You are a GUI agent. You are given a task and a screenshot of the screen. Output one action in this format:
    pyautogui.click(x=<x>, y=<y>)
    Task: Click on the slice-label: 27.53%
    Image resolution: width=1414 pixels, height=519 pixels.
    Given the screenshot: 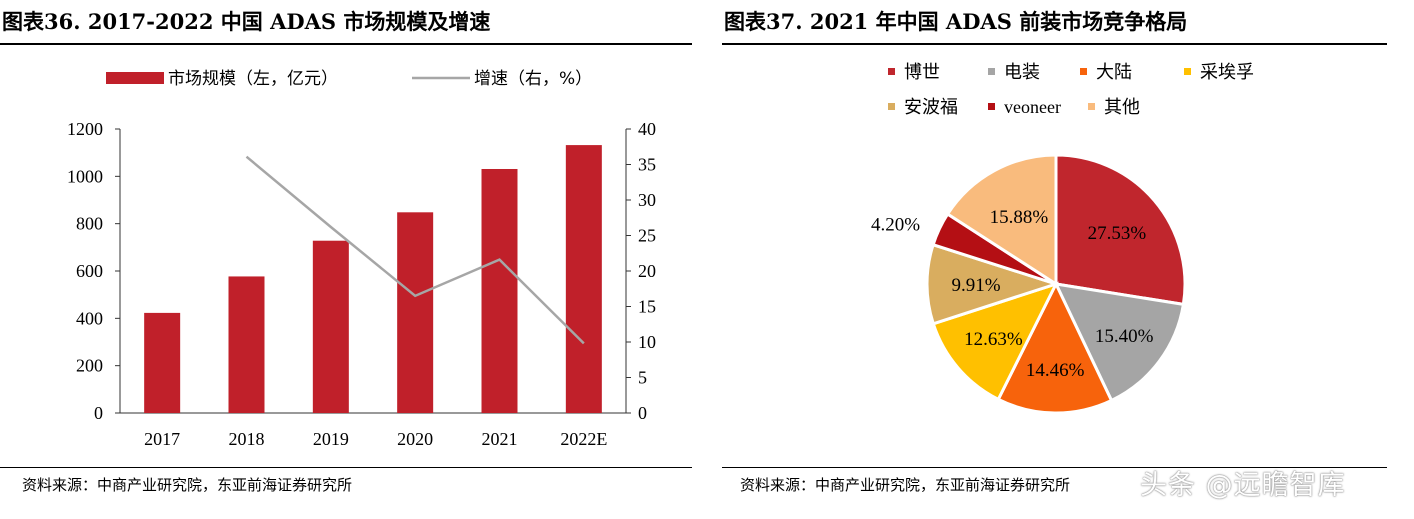 What is the action you would take?
    pyautogui.click(x=1117, y=233)
    